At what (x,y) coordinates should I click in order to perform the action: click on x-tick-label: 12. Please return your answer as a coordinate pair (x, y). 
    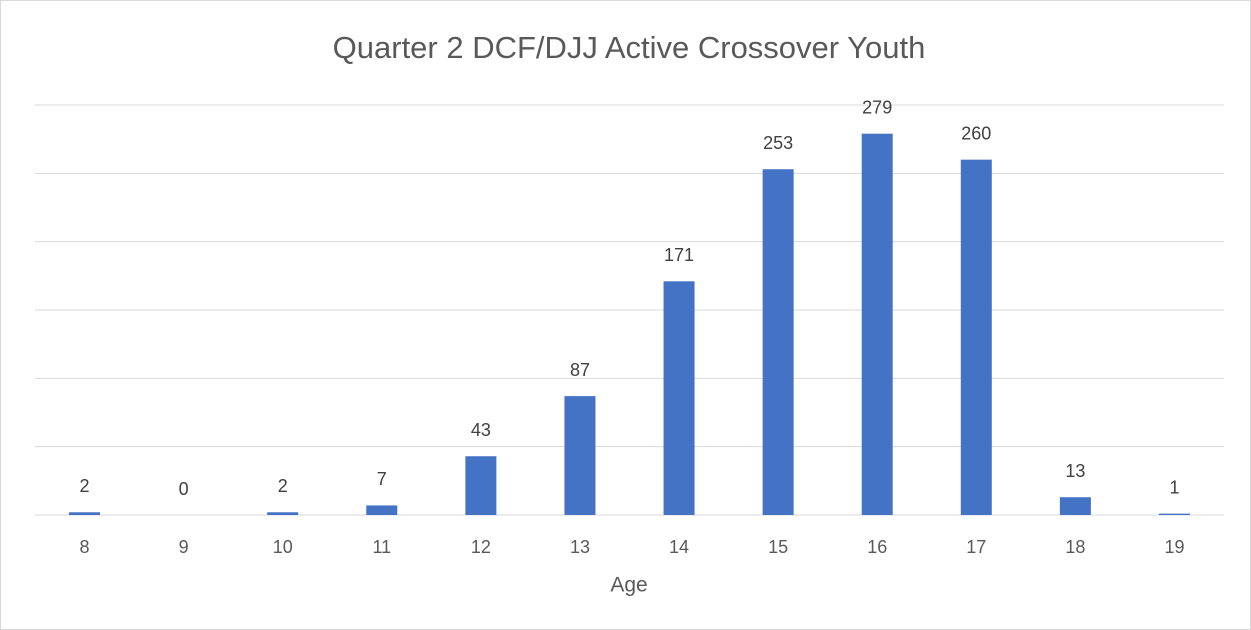
    Looking at the image, I should click on (481, 547).